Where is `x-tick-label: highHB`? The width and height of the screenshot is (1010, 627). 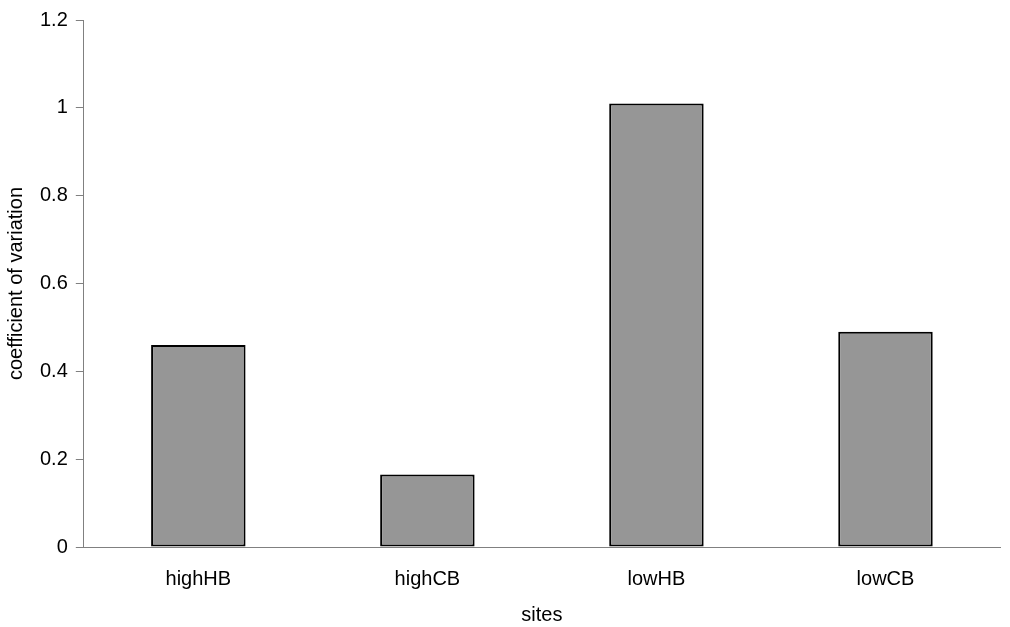 x-tick-label: highHB is located at coordinates (198, 577).